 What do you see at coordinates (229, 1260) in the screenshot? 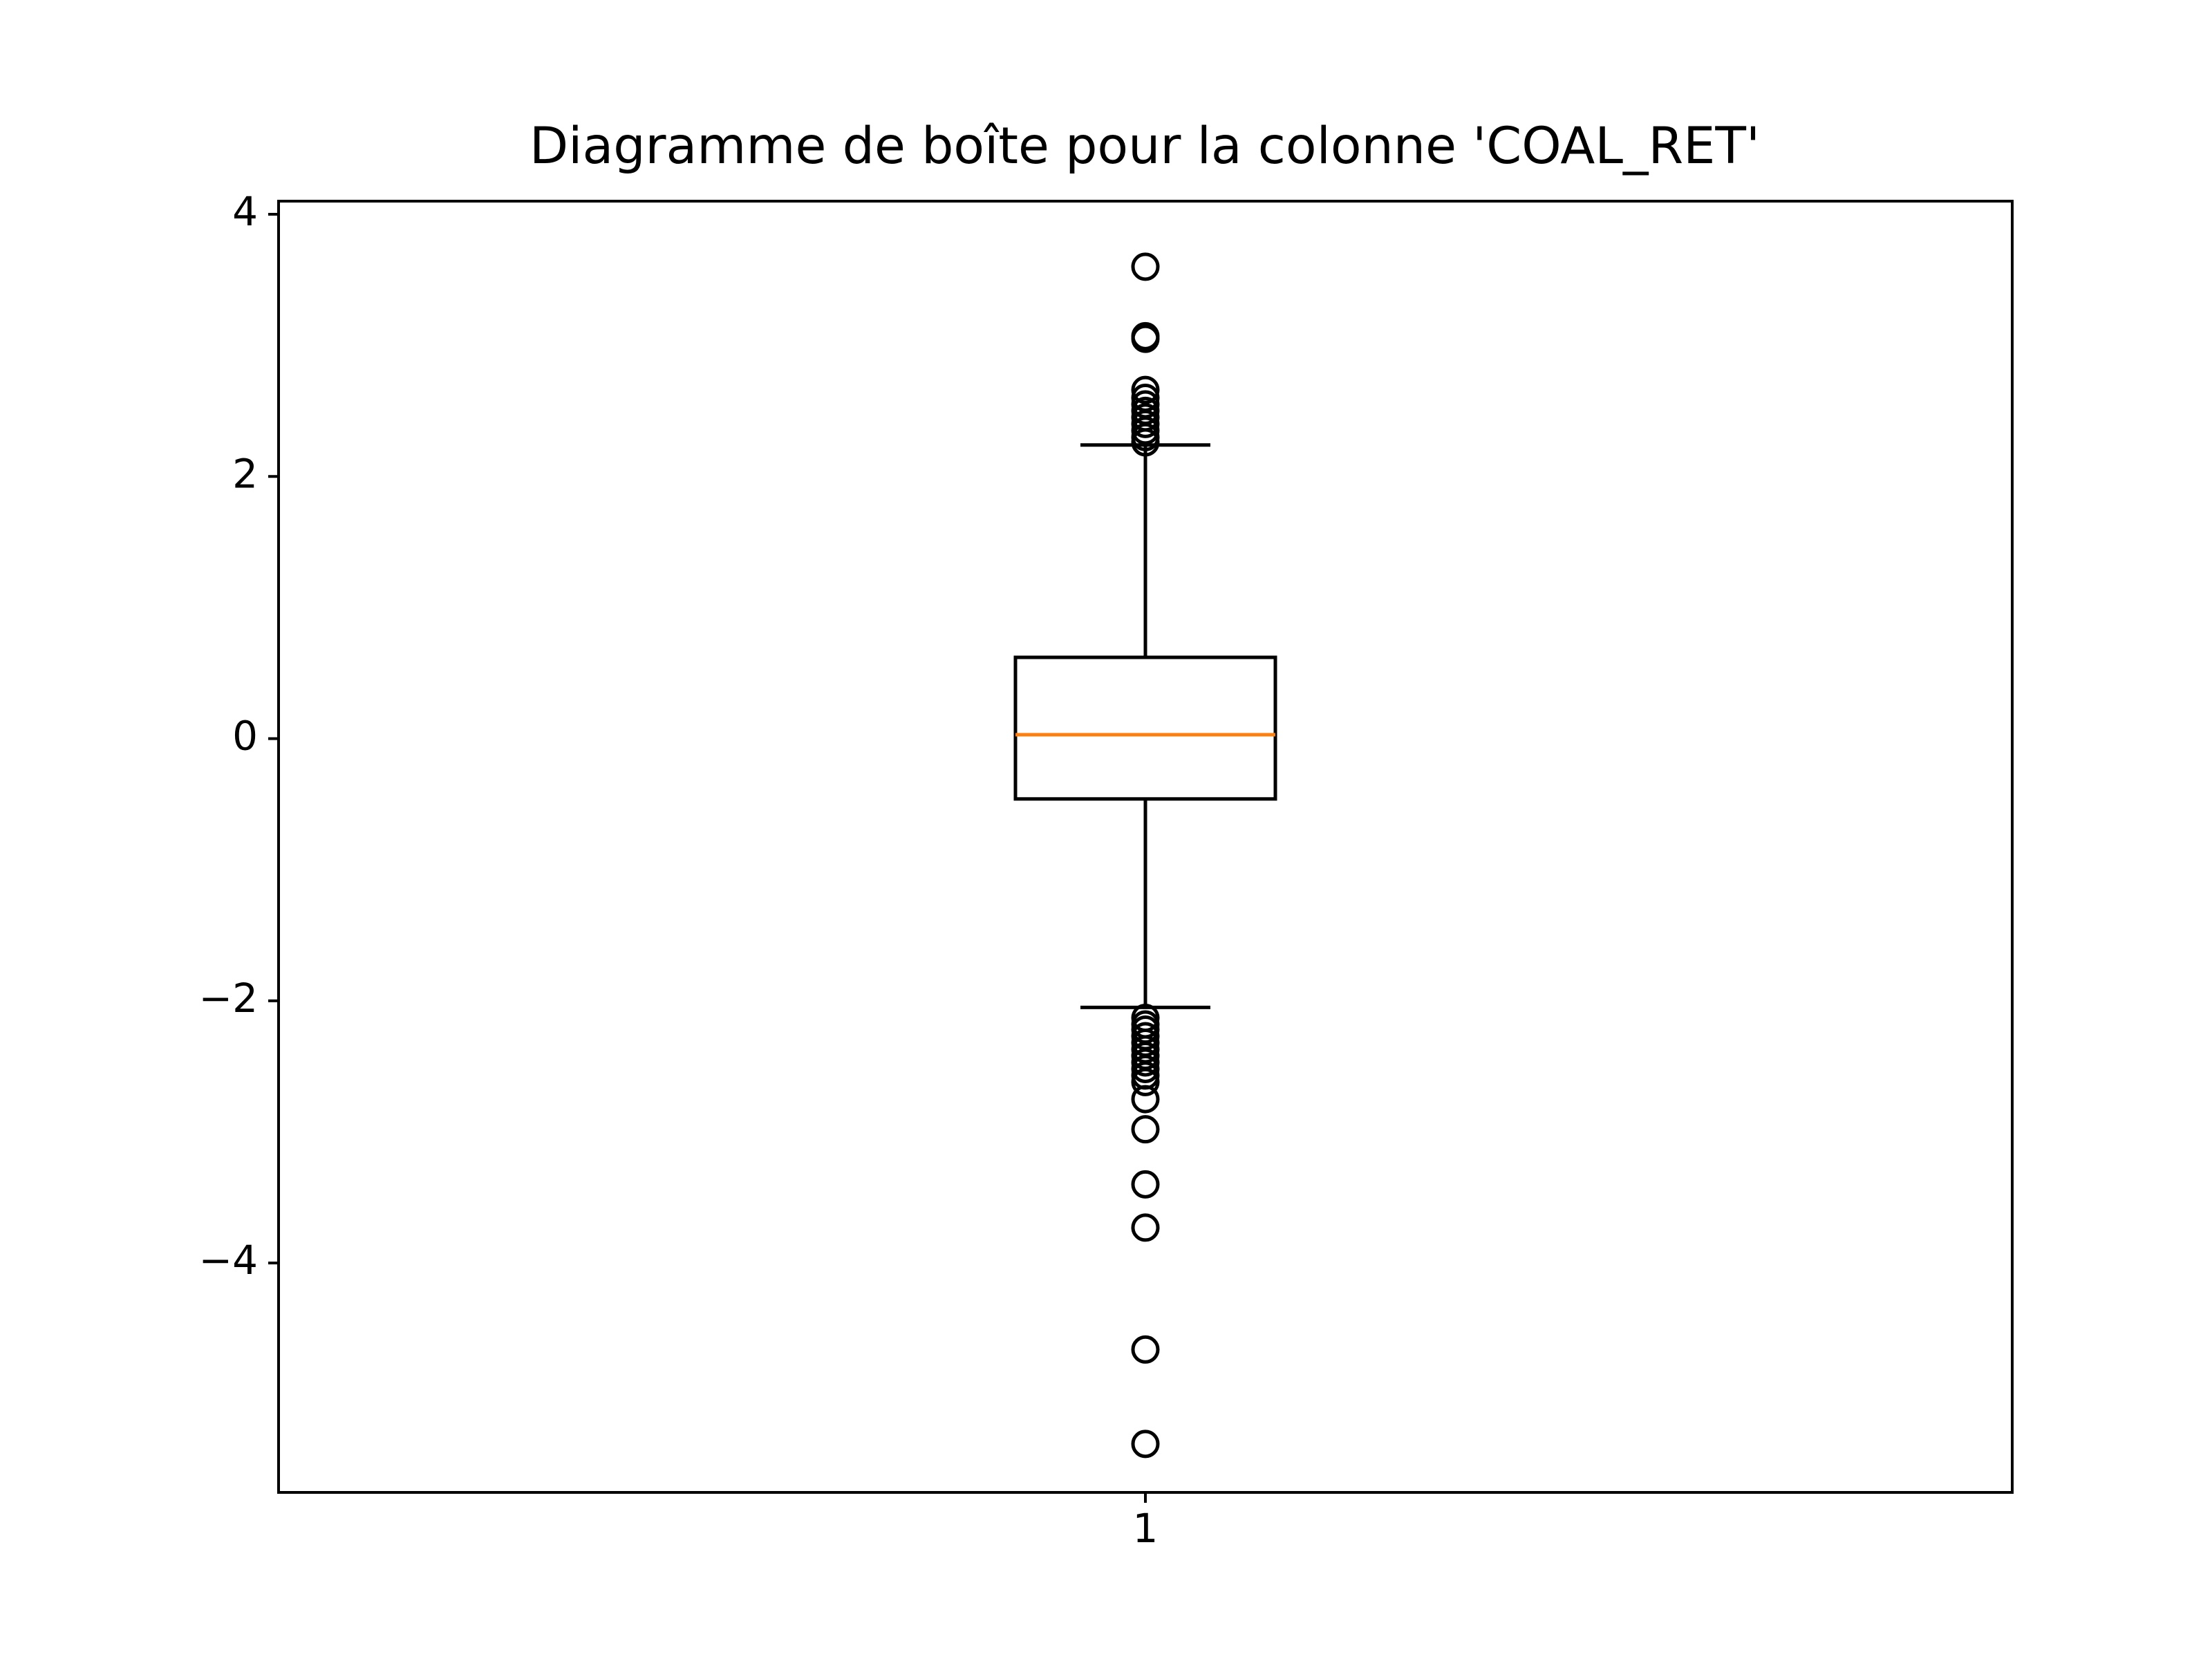
I see `y-tick-label: −4` at bounding box center [229, 1260].